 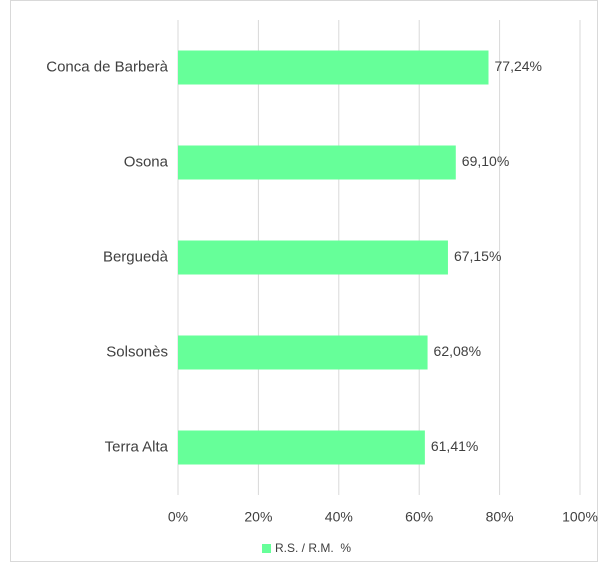 I want to click on y-tick-label: Berguedà, so click(x=136, y=256).